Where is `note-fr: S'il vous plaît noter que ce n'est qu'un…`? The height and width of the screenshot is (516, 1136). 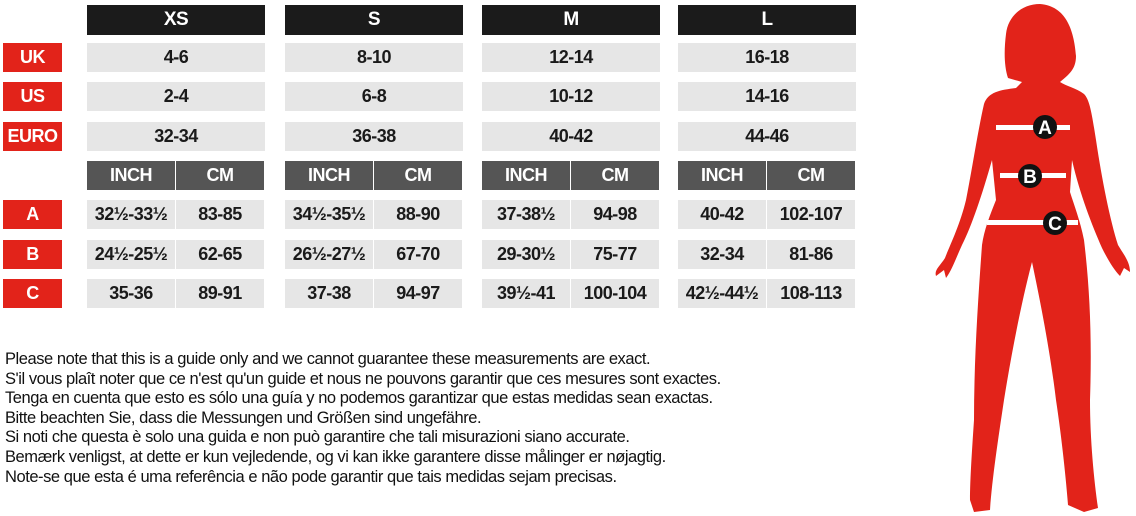 note-fr: S'il vous plaît noter que ce n'est qu'un… is located at coordinates (363, 378).